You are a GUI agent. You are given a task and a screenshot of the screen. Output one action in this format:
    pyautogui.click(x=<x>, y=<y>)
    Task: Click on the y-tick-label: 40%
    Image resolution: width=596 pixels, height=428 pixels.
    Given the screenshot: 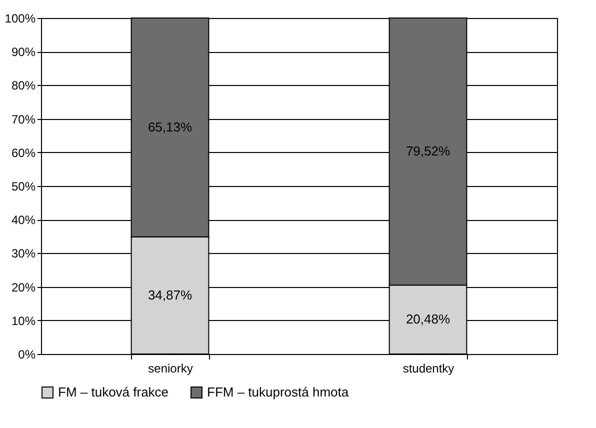 What is the action you would take?
    pyautogui.click(x=23, y=220)
    